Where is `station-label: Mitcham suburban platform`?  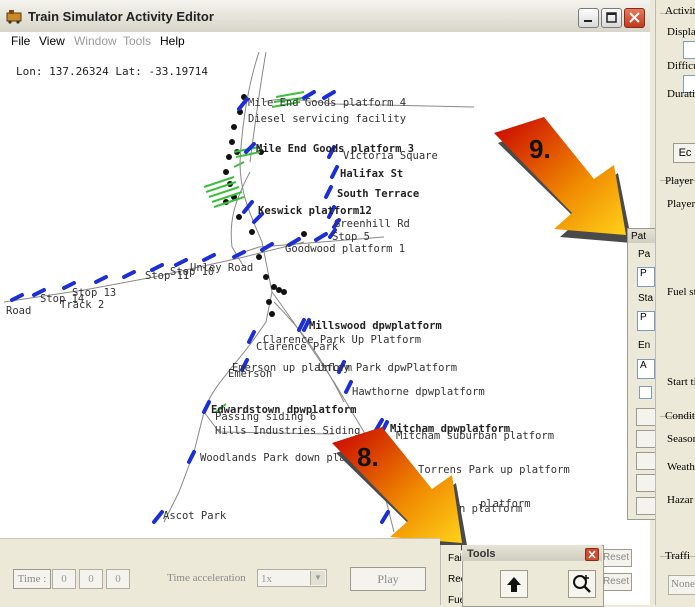
station-label: Mitcham suburban platform is located at coordinates (475, 436).